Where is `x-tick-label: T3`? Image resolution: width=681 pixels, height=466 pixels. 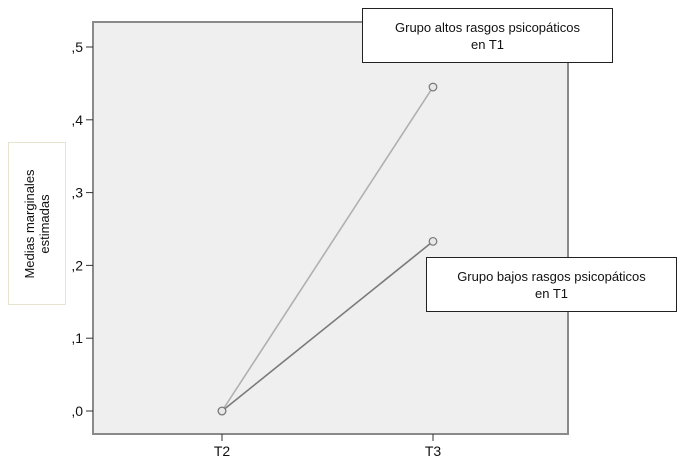 x-tick-label: T3 is located at coordinates (433, 451).